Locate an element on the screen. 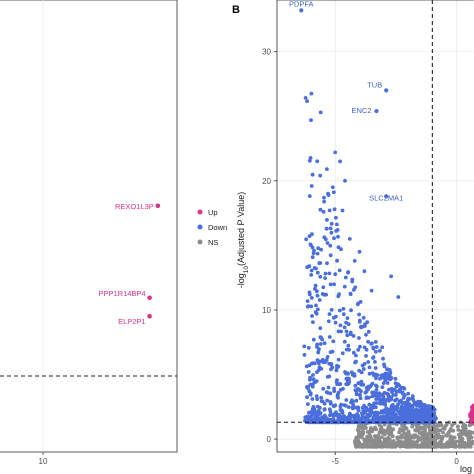  panel-a-point is located at coordinates (149, 298).